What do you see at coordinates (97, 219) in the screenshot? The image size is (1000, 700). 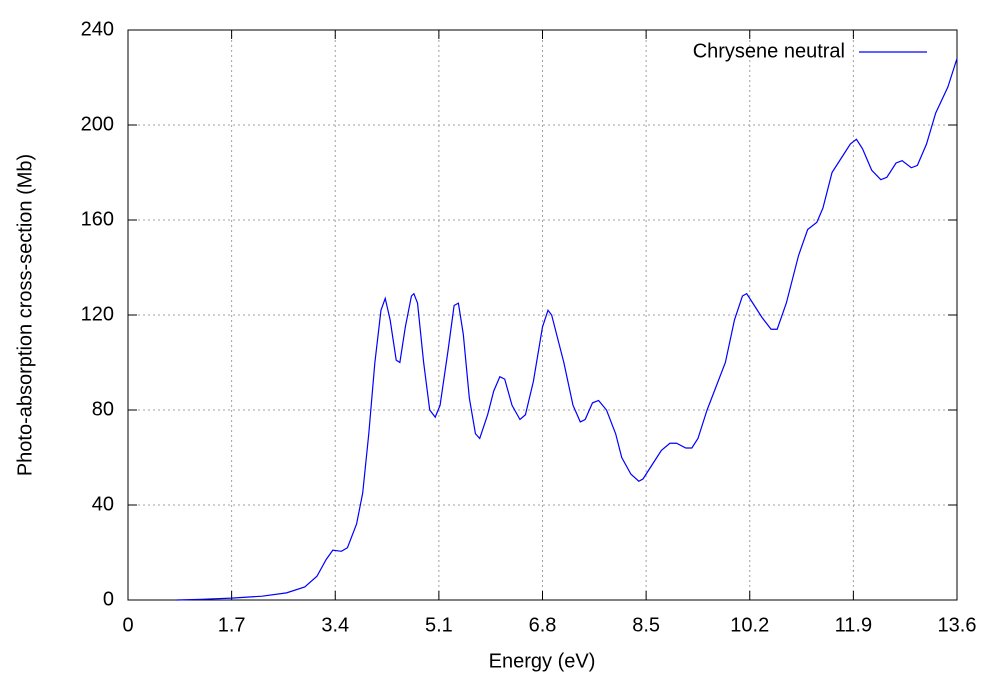 I see `y-tick-label: 160` at bounding box center [97, 219].